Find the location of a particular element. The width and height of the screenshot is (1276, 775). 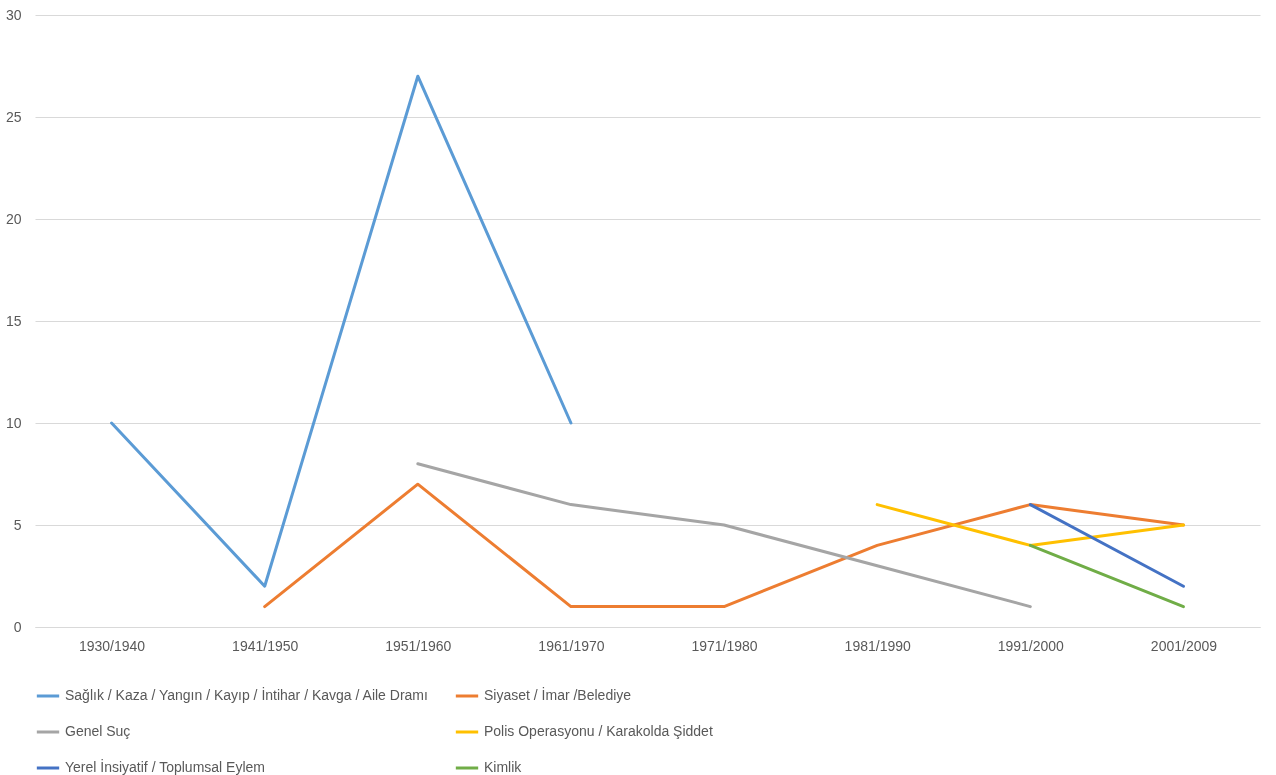

x-tick-label: 1981/1990 is located at coordinates (877, 645).